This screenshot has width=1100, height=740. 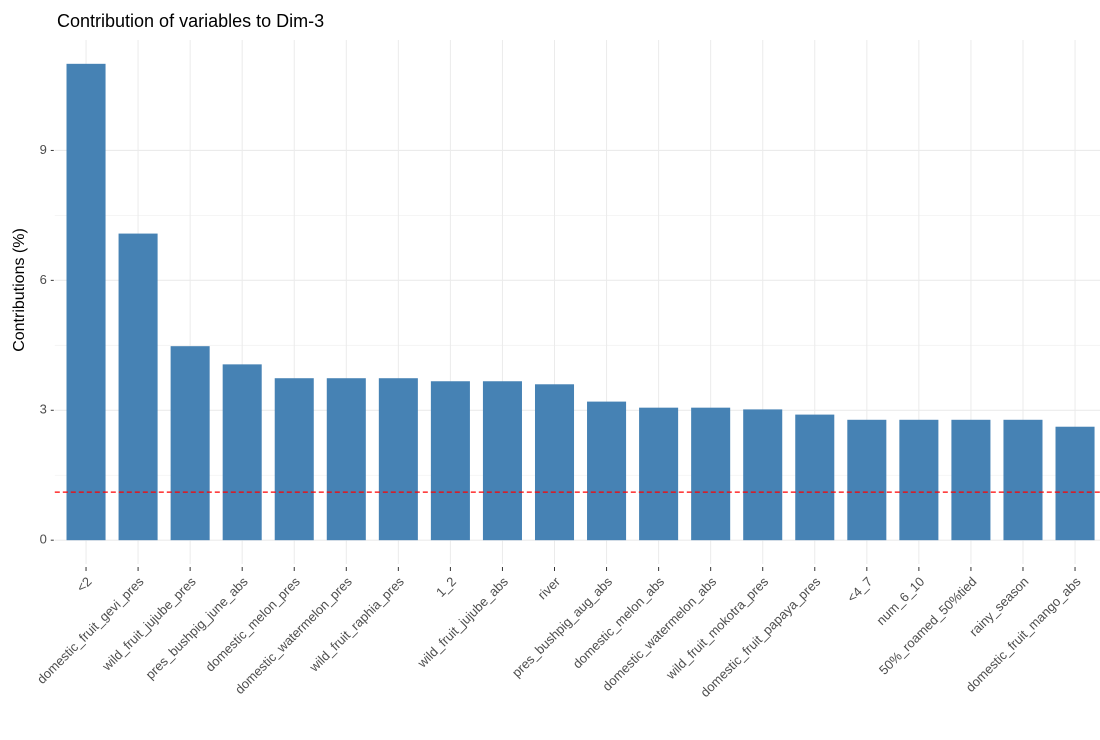 I want to click on x-tick-label: river, so click(x=549, y=587).